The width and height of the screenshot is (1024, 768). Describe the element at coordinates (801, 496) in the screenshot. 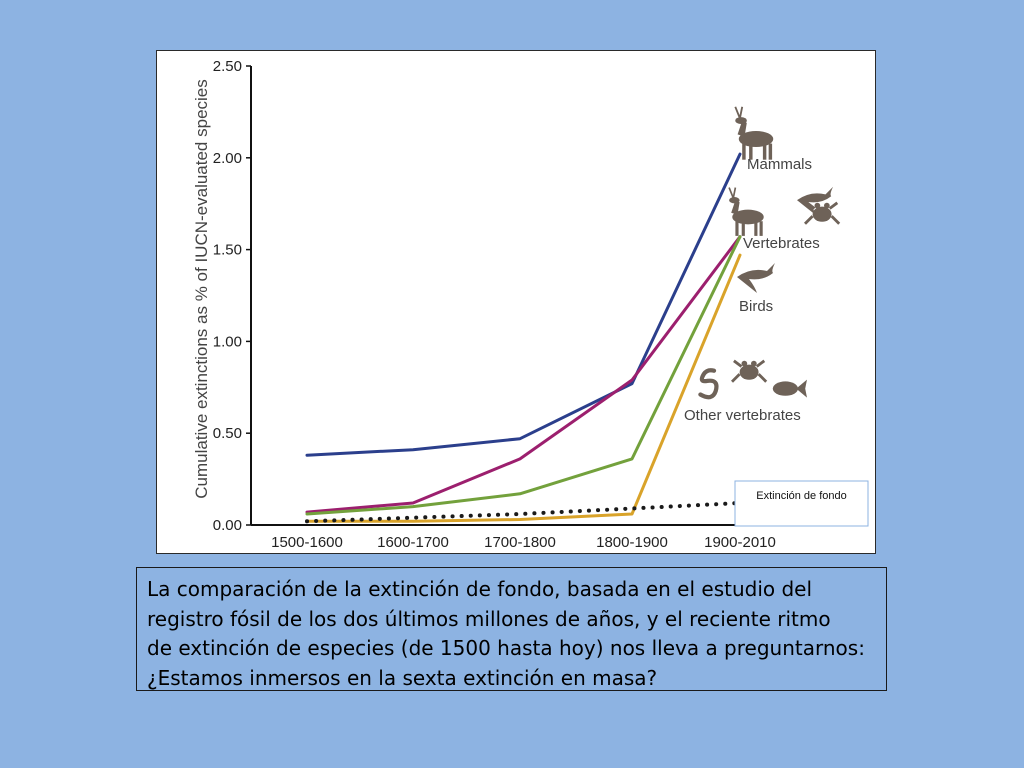

I see `background-extinction-label: Extinción de fondo` at that location.